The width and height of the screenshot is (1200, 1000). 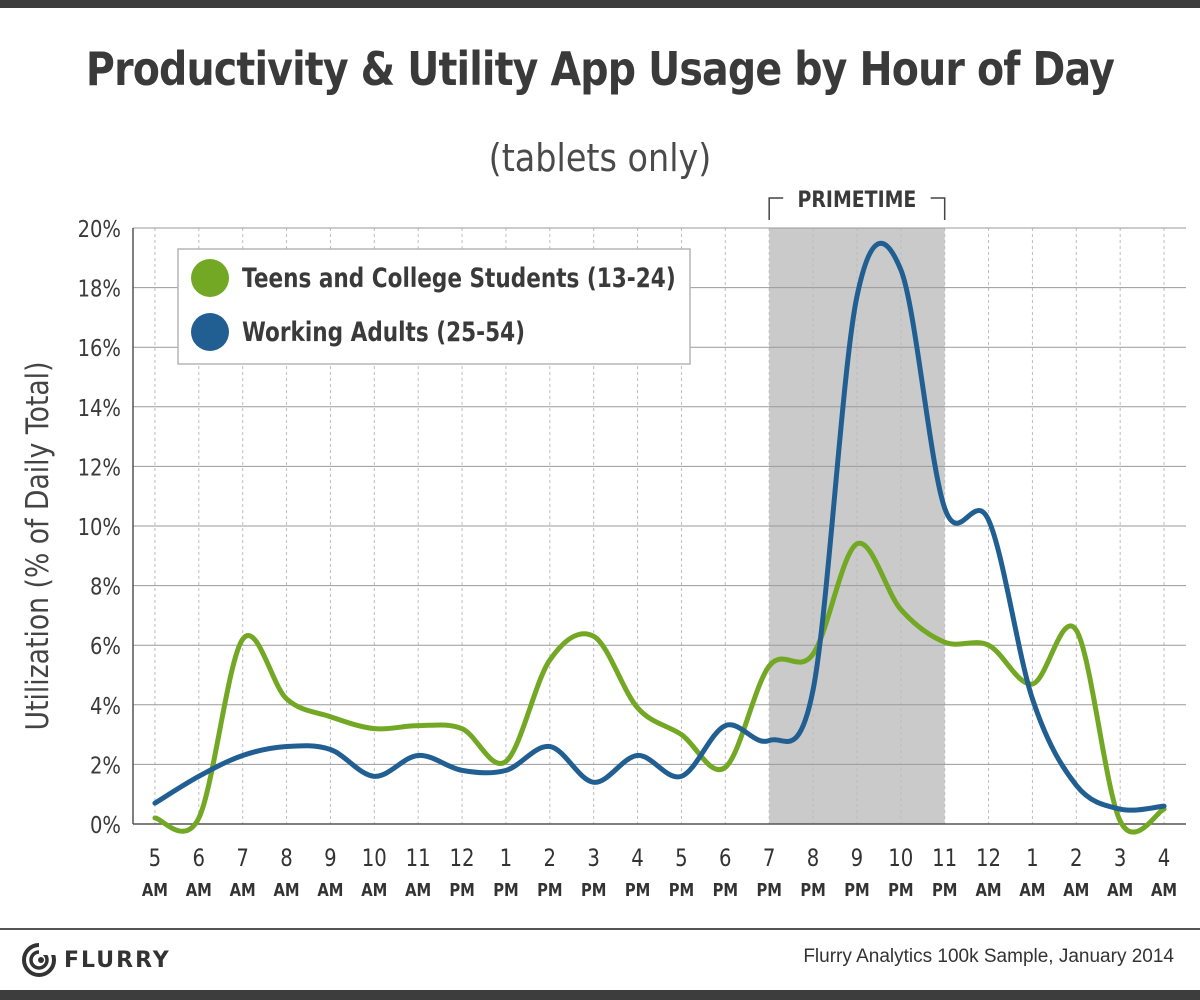 What do you see at coordinates (600, 929) in the screenshot?
I see `footer-divider` at bounding box center [600, 929].